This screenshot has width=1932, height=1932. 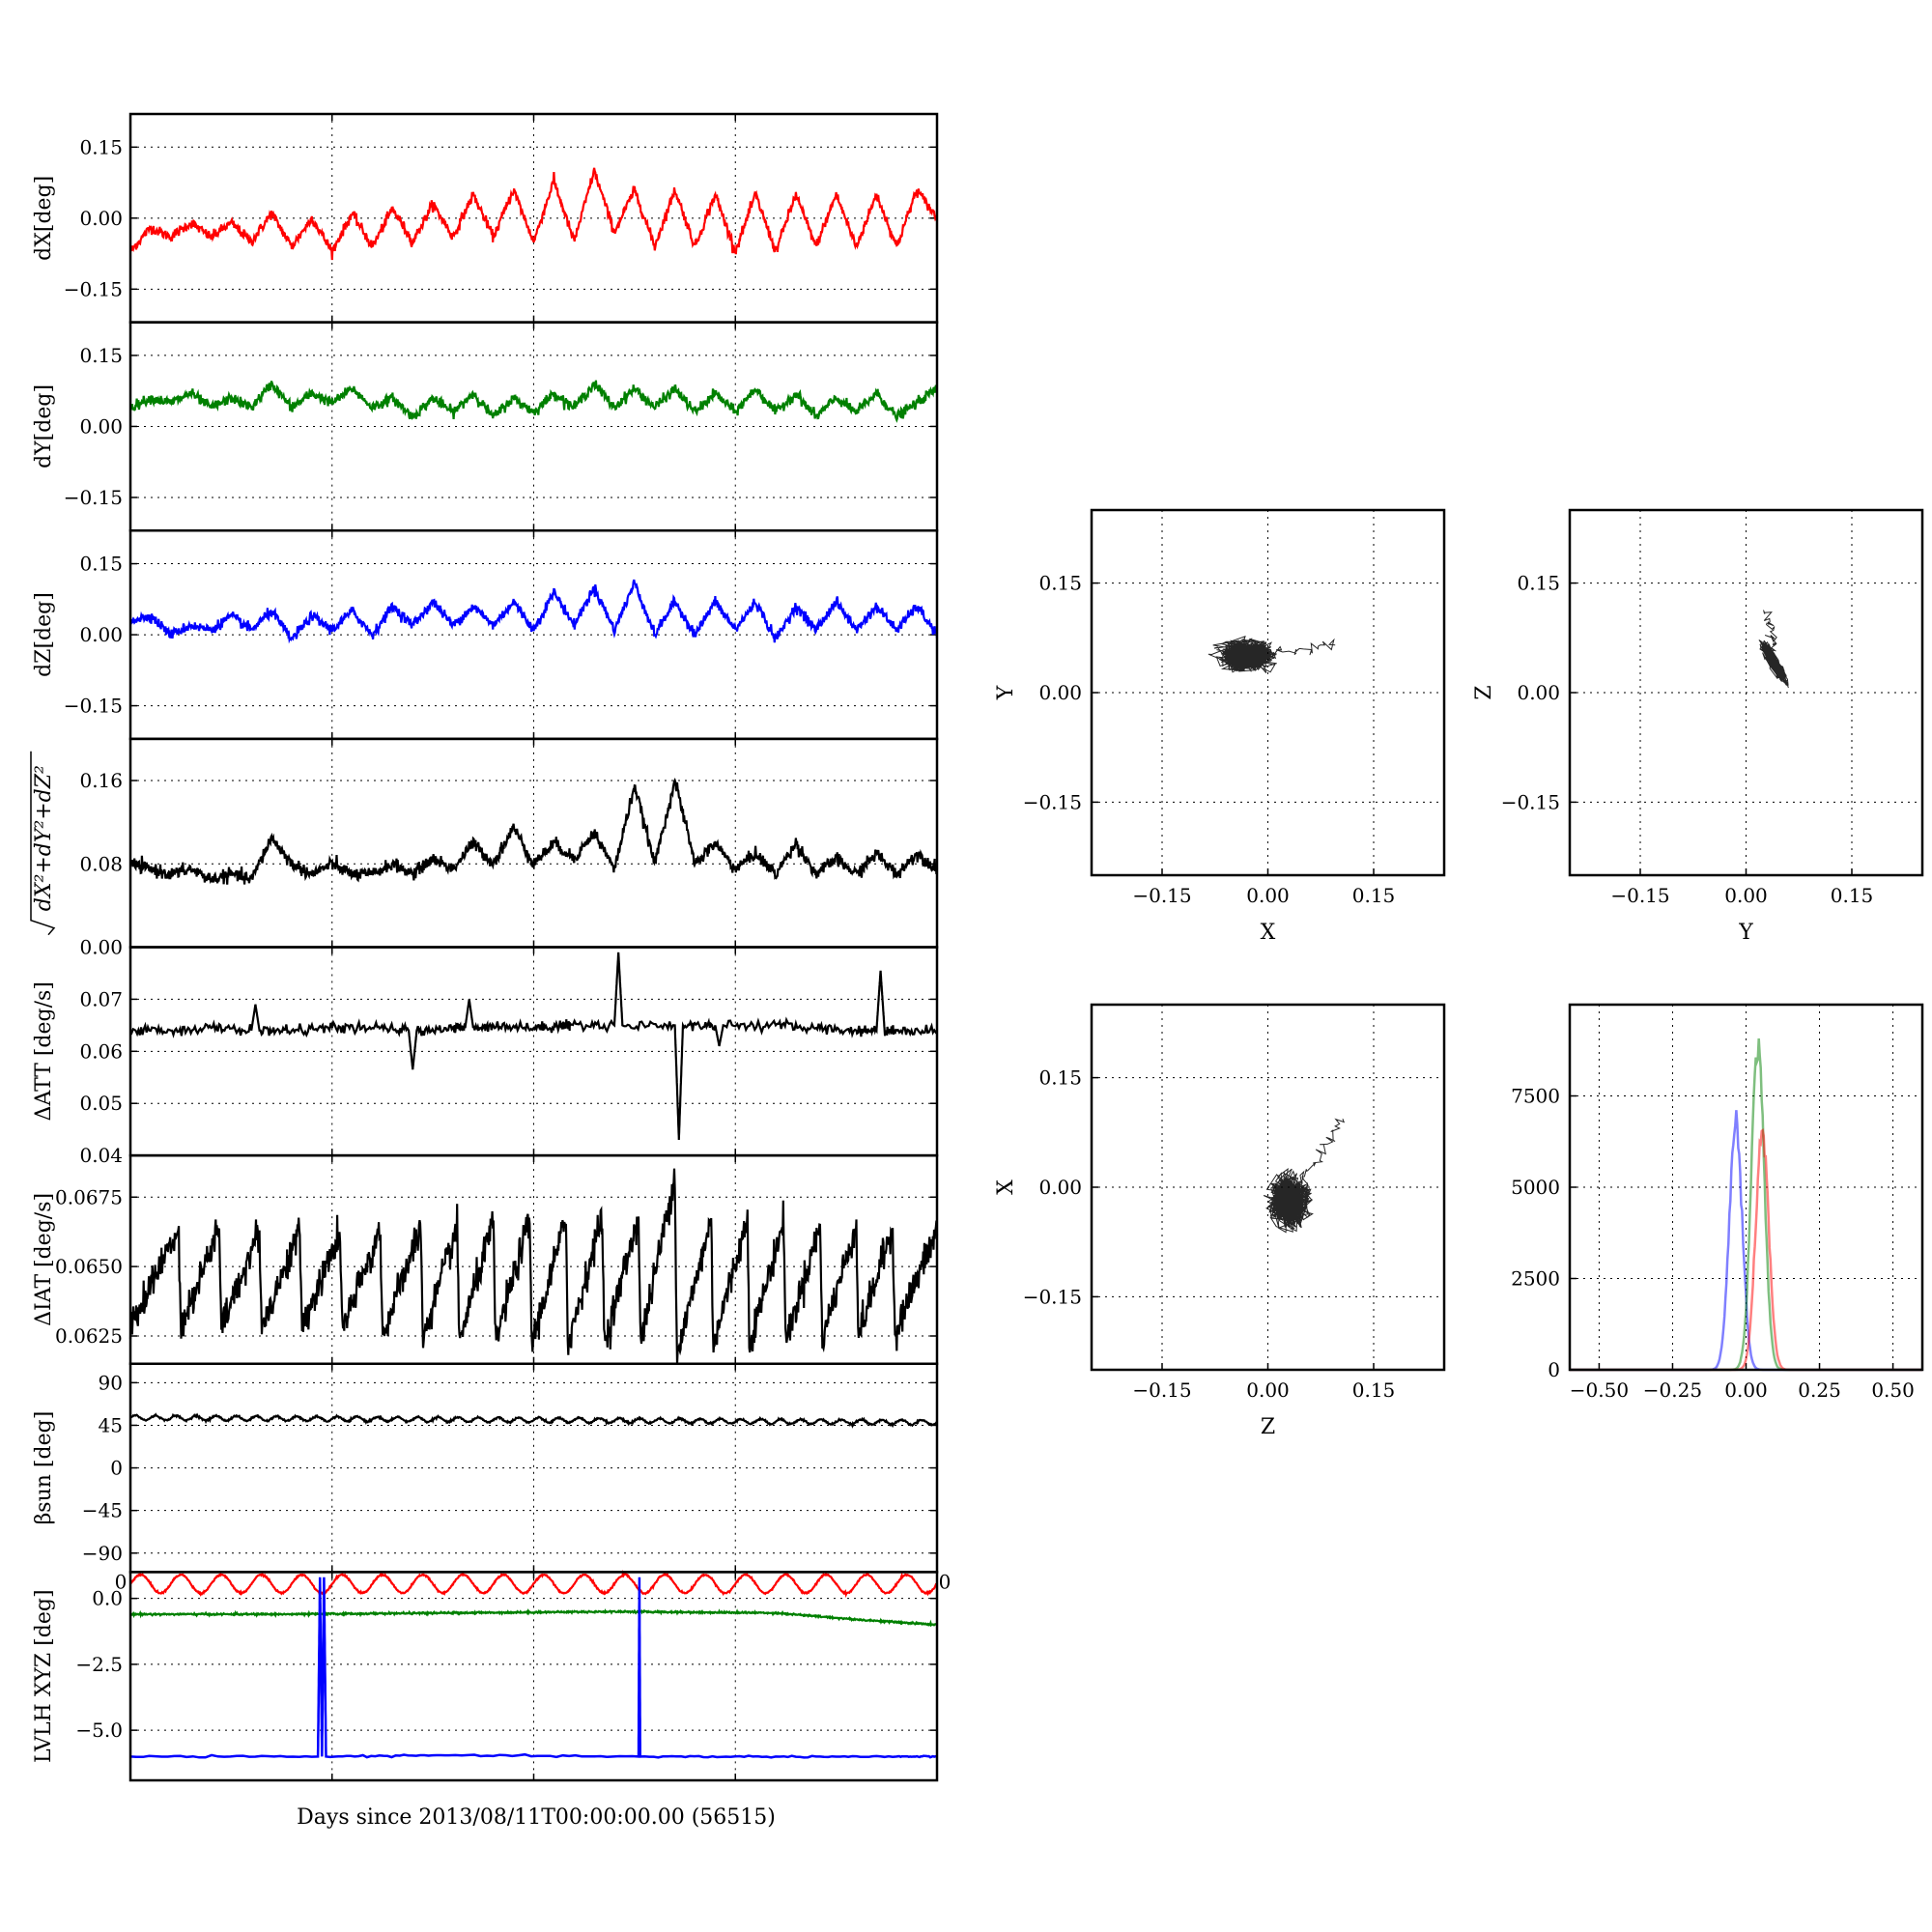 What do you see at coordinates (99, 1730) in the screenshot?
I see `y-tick-label: −5.0` at bounding box center [99, 1730].